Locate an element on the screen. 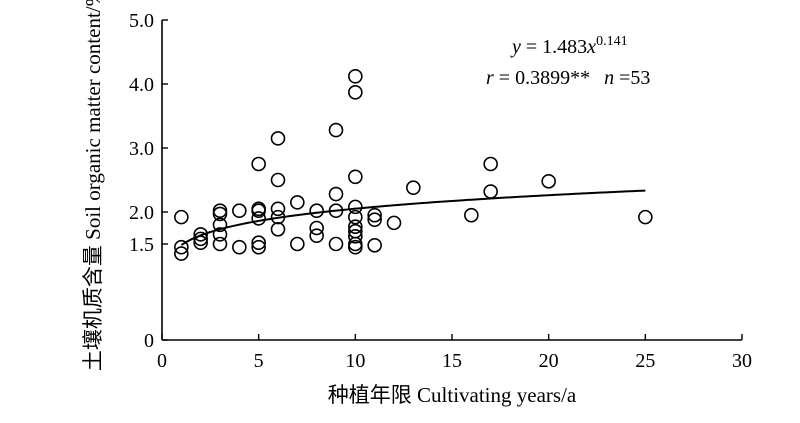  x-tick-label: 25 is located at coordinates (645, 361).